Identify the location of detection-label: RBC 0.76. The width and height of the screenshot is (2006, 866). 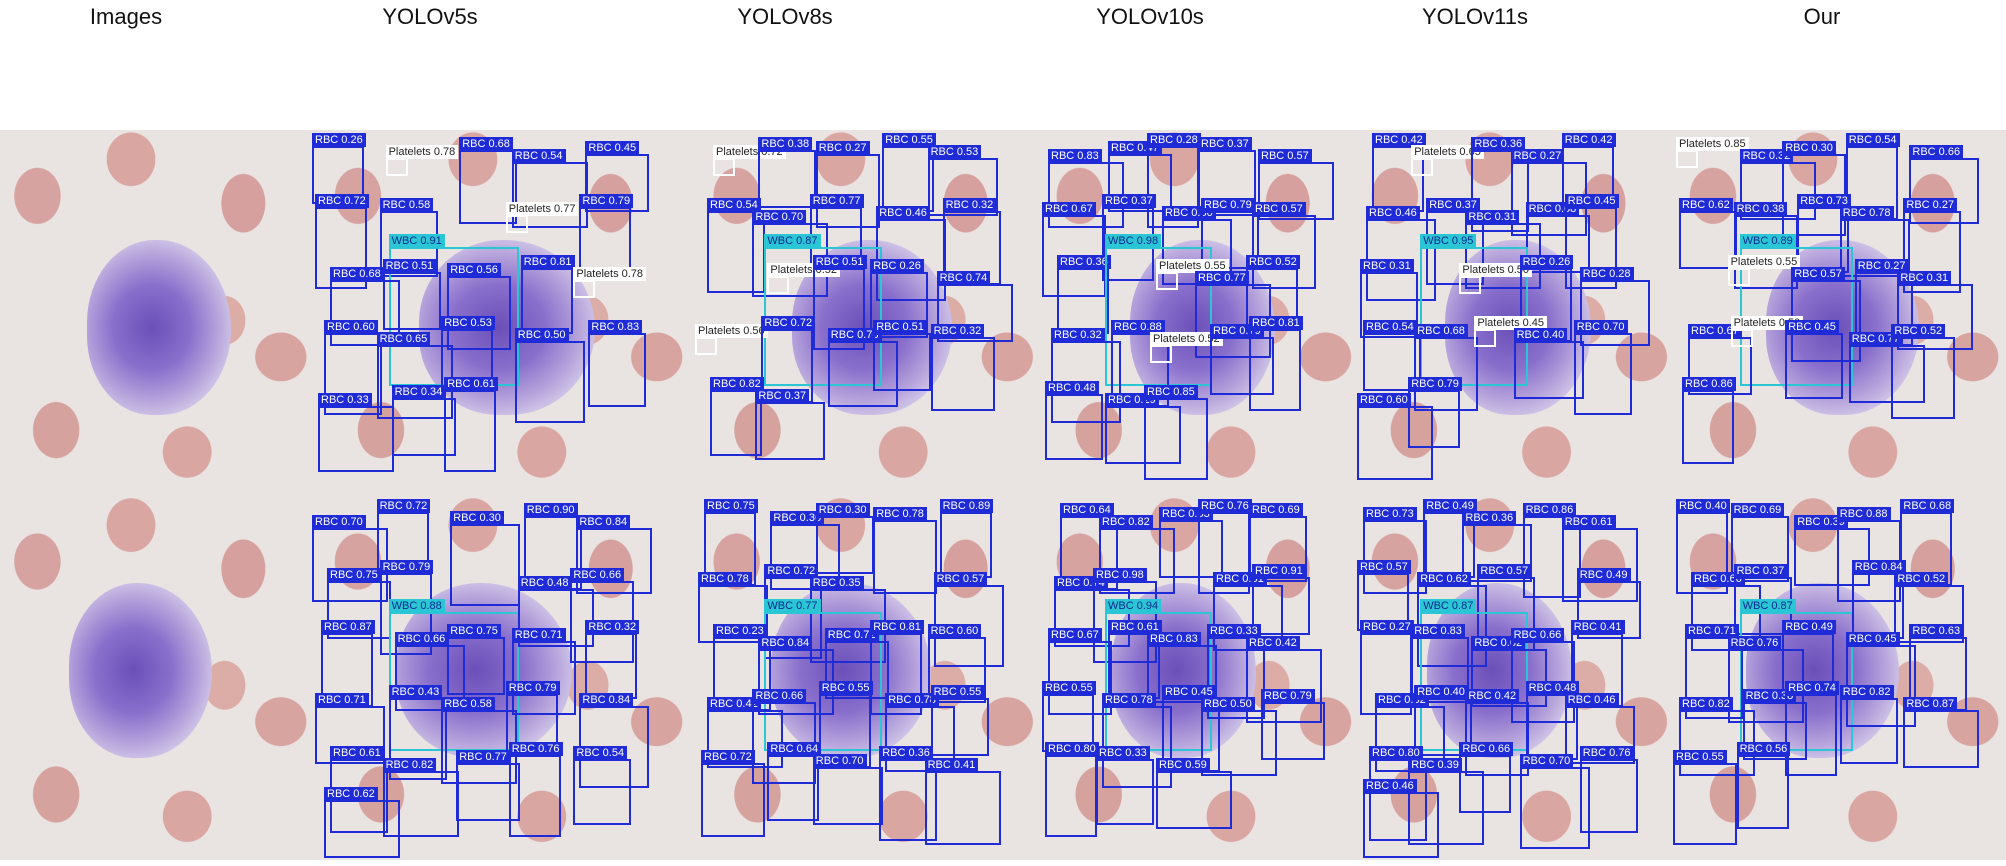
(535, 748).